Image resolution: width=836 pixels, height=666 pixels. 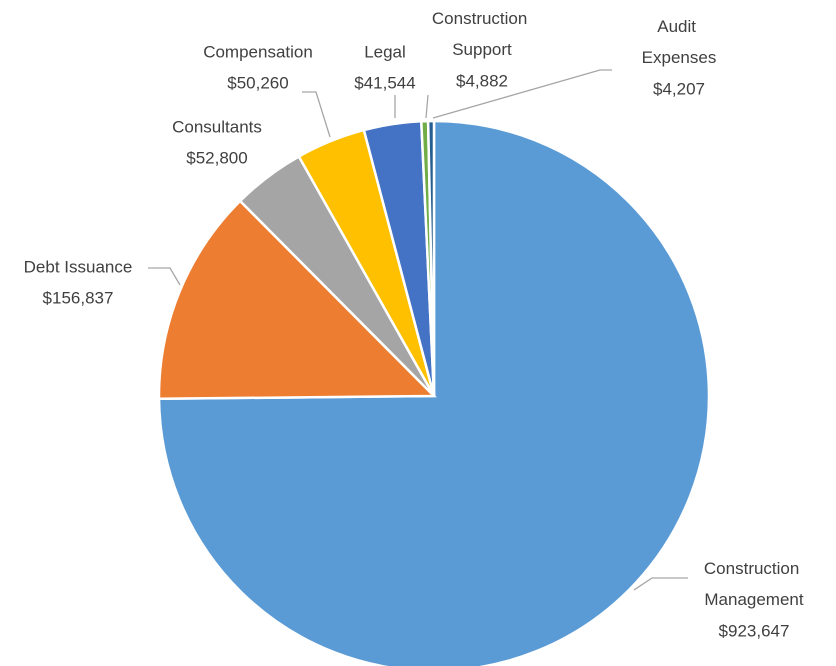 What do you see at coordinates (679, 57) in the screenshot?
I see `label-line: Expenses` at bounding box center [679, 57].